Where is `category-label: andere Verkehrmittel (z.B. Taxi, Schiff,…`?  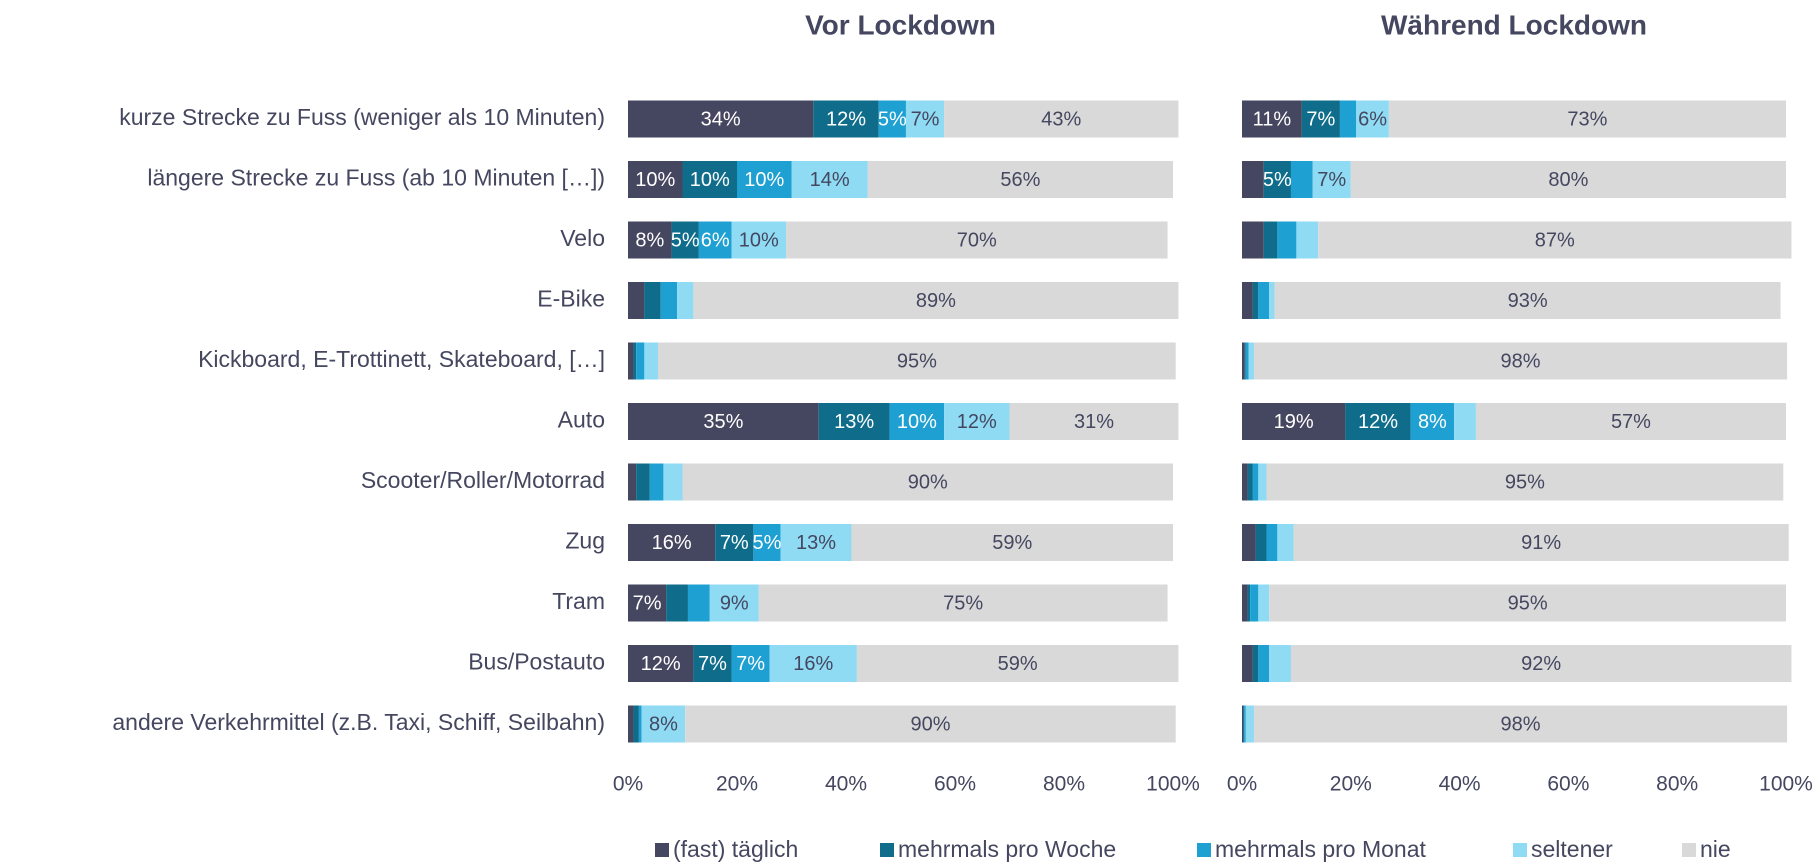 category-label: andere Verkehrmittel (z.B. Taxi, Schiff,… is located at coordinates (358, 722).